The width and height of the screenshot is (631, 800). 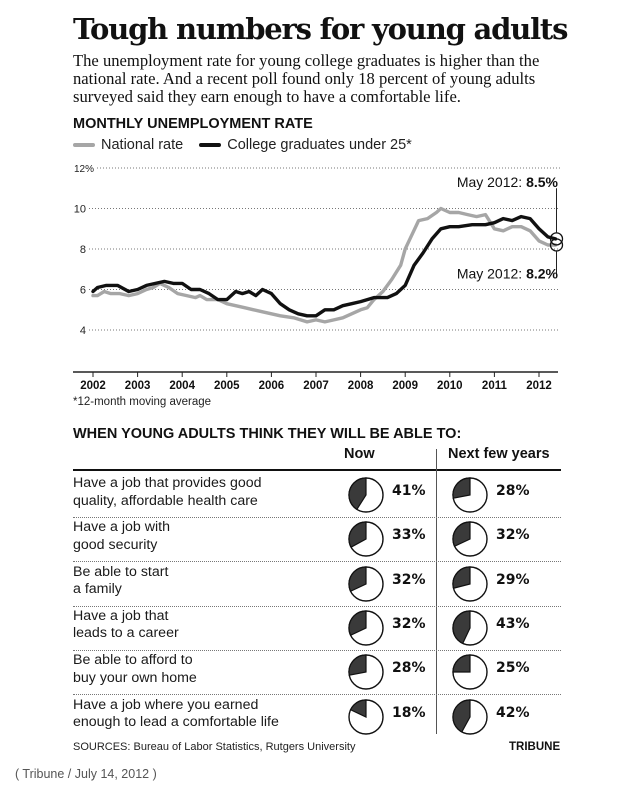 I want to click on pct-next: 32%, so click(x=513, y=535).